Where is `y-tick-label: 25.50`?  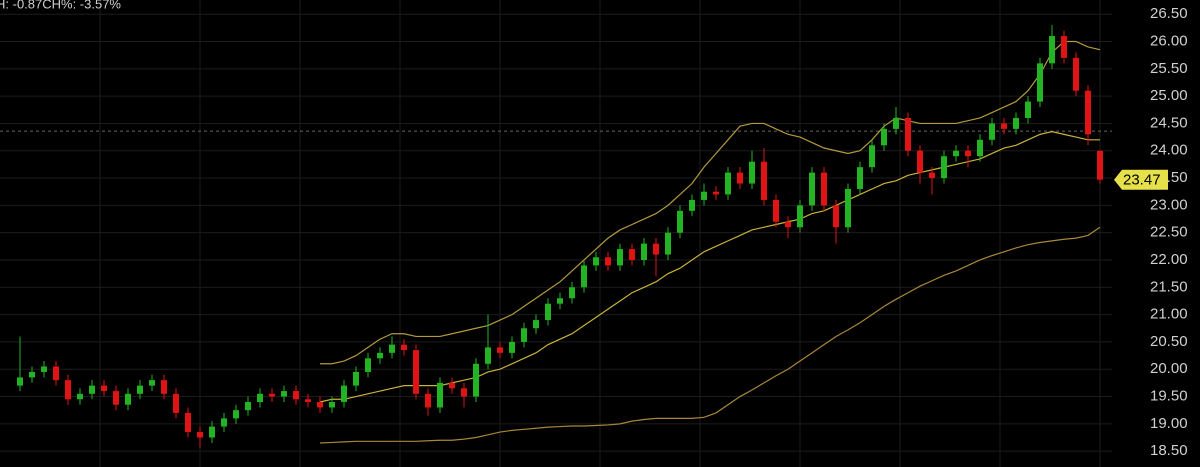
y-tick-label: 25.50 is located at coordinates (1169, 68).